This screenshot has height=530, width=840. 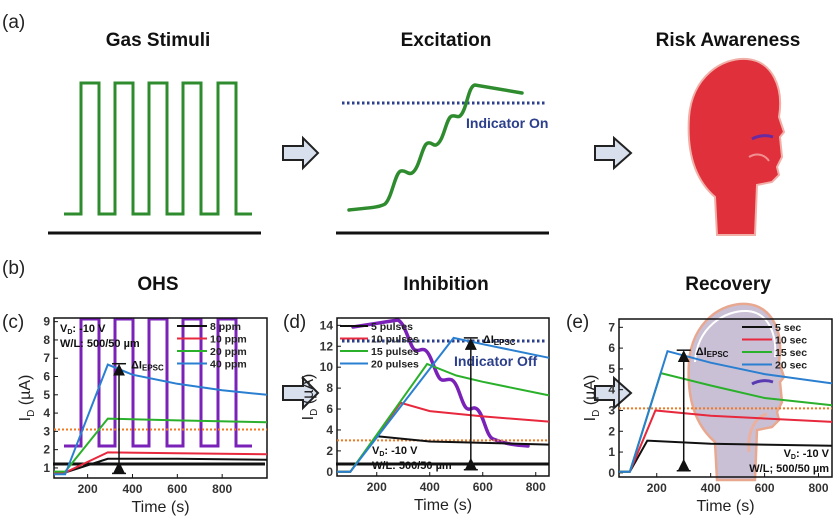 I want to click on series-line-20-pulses, so click(x=443, y=404).